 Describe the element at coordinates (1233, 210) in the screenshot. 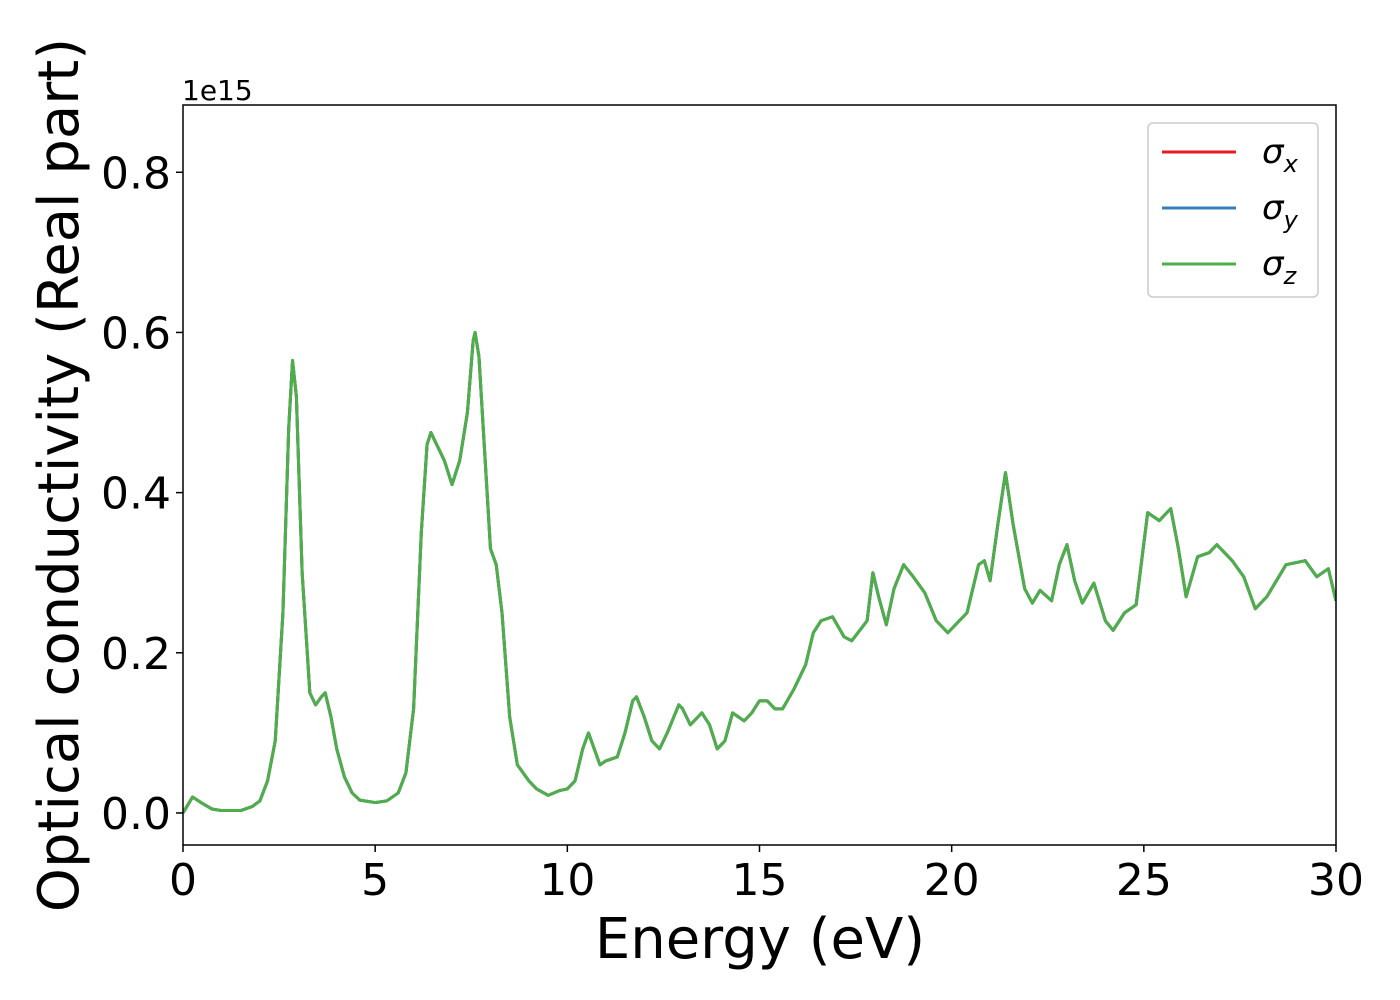

I see `legend-box` at that location.